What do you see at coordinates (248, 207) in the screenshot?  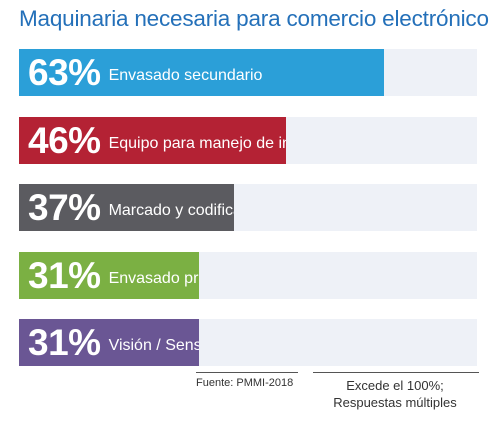 I see `bar-track: 37% Marcado y codificación` at bounding box center [248, 207].